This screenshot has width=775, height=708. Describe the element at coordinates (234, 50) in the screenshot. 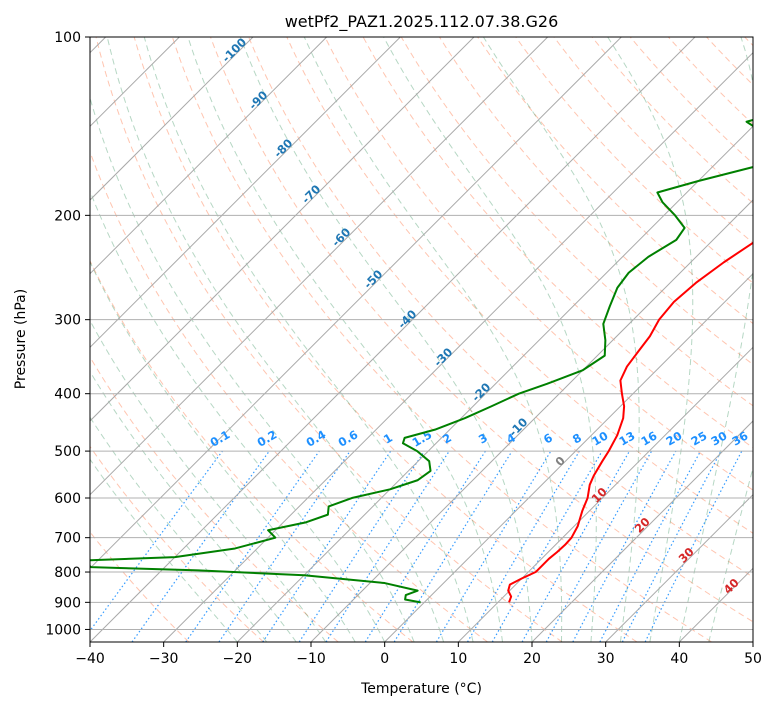

I see `dry-adiabat-label: -100` at that location.